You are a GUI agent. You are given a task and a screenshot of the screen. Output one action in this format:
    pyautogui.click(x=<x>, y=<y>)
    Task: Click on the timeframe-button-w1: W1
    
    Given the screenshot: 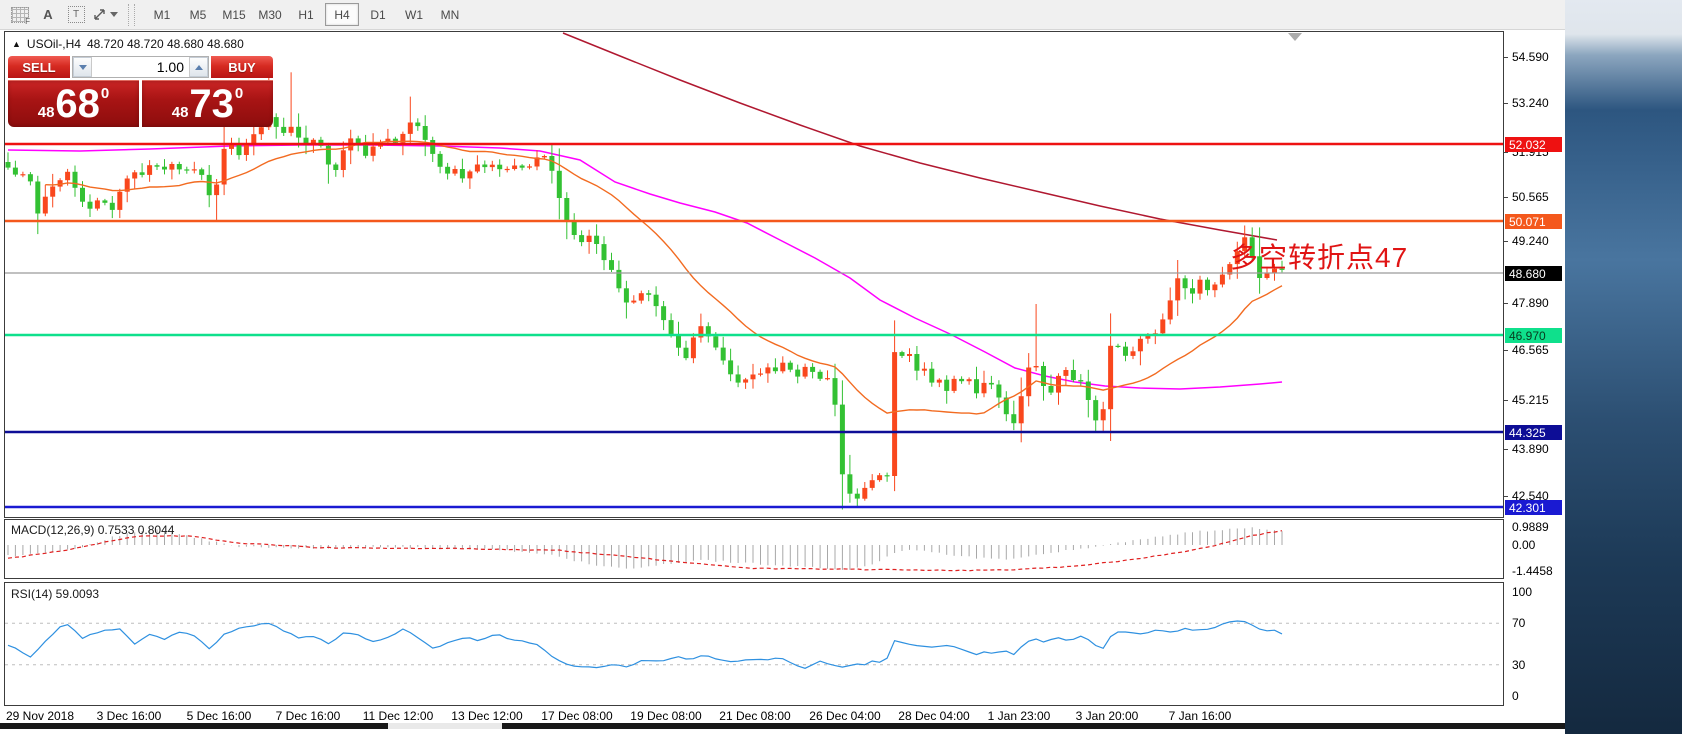 What is the action you would take?
    pyautogui.click(x=414, y=14)
    